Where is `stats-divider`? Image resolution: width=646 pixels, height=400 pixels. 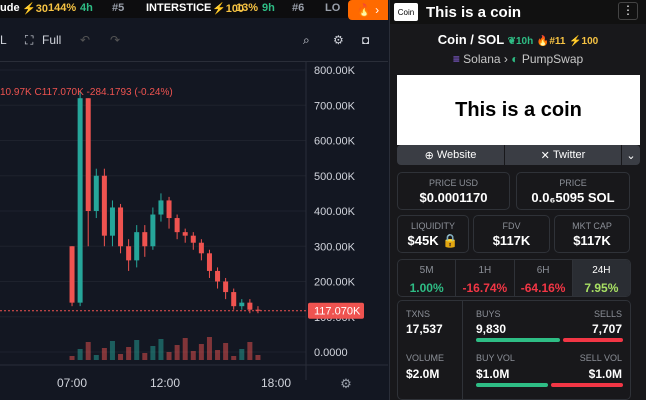 stats-divider is located at coordinates (462, 350).